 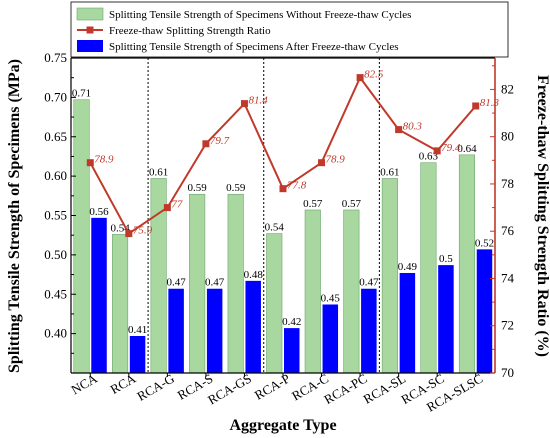 I want to click on left-tick-label: 0.65, so click(x=55, y=136).